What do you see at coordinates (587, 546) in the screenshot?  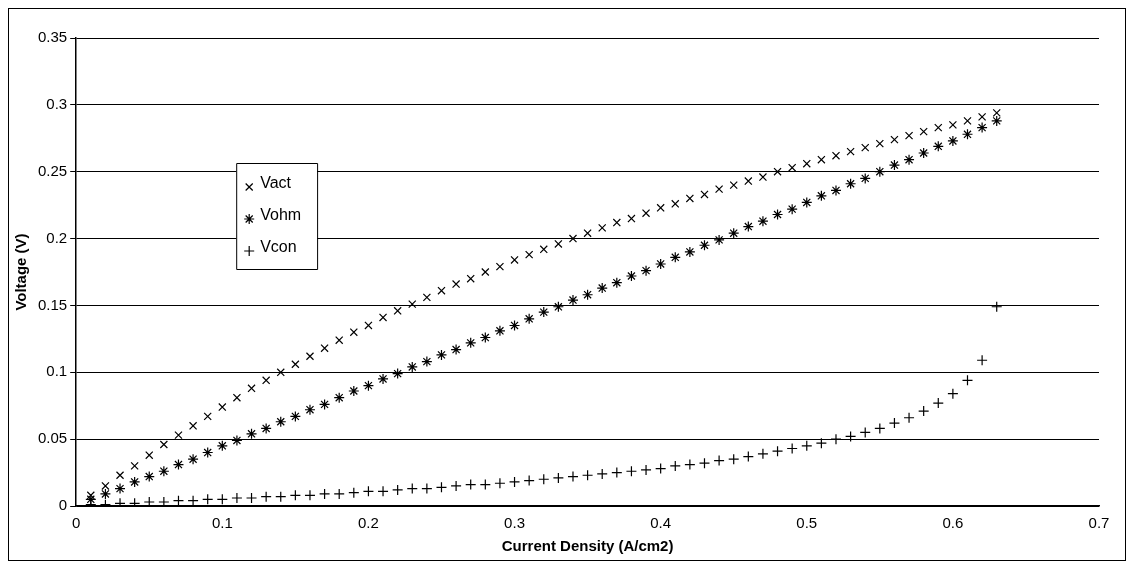 I see `x-axis-title: Current Density (A/cm2)` at bounding box center [587, 546].